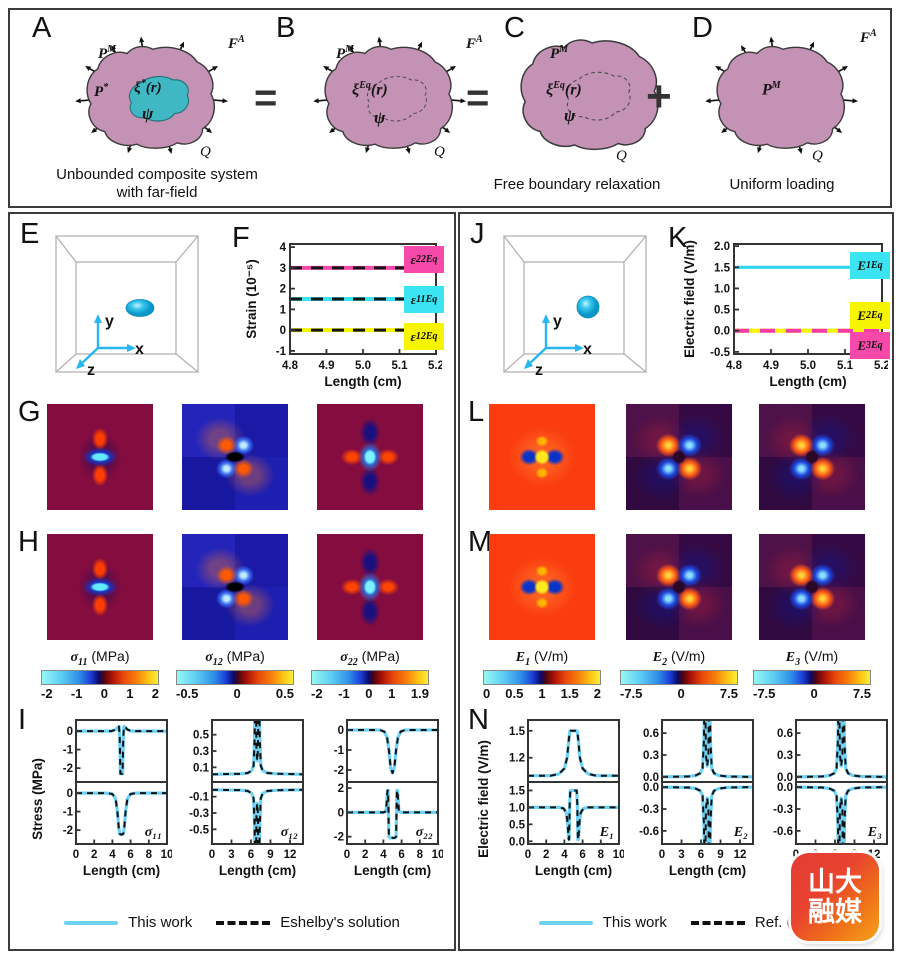 This screenshot has height=955, width=900. I want to click on svg-text: Strain (10⁻⁵), so click(251, 298).